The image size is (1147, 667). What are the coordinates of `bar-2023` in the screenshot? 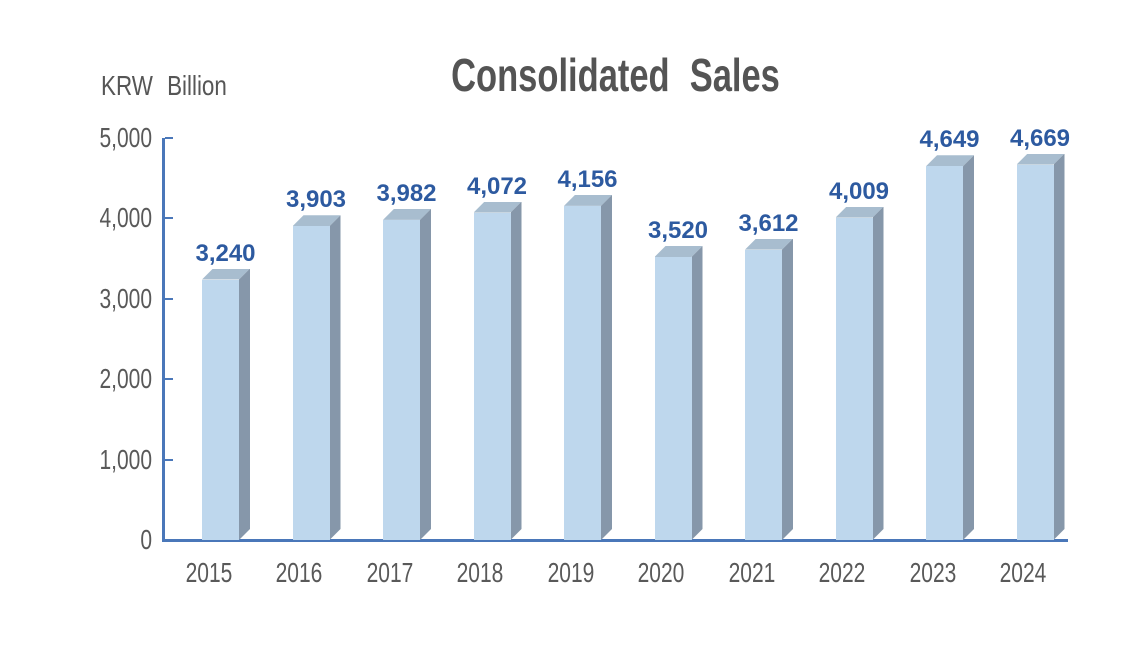 It's located at (944, 353).